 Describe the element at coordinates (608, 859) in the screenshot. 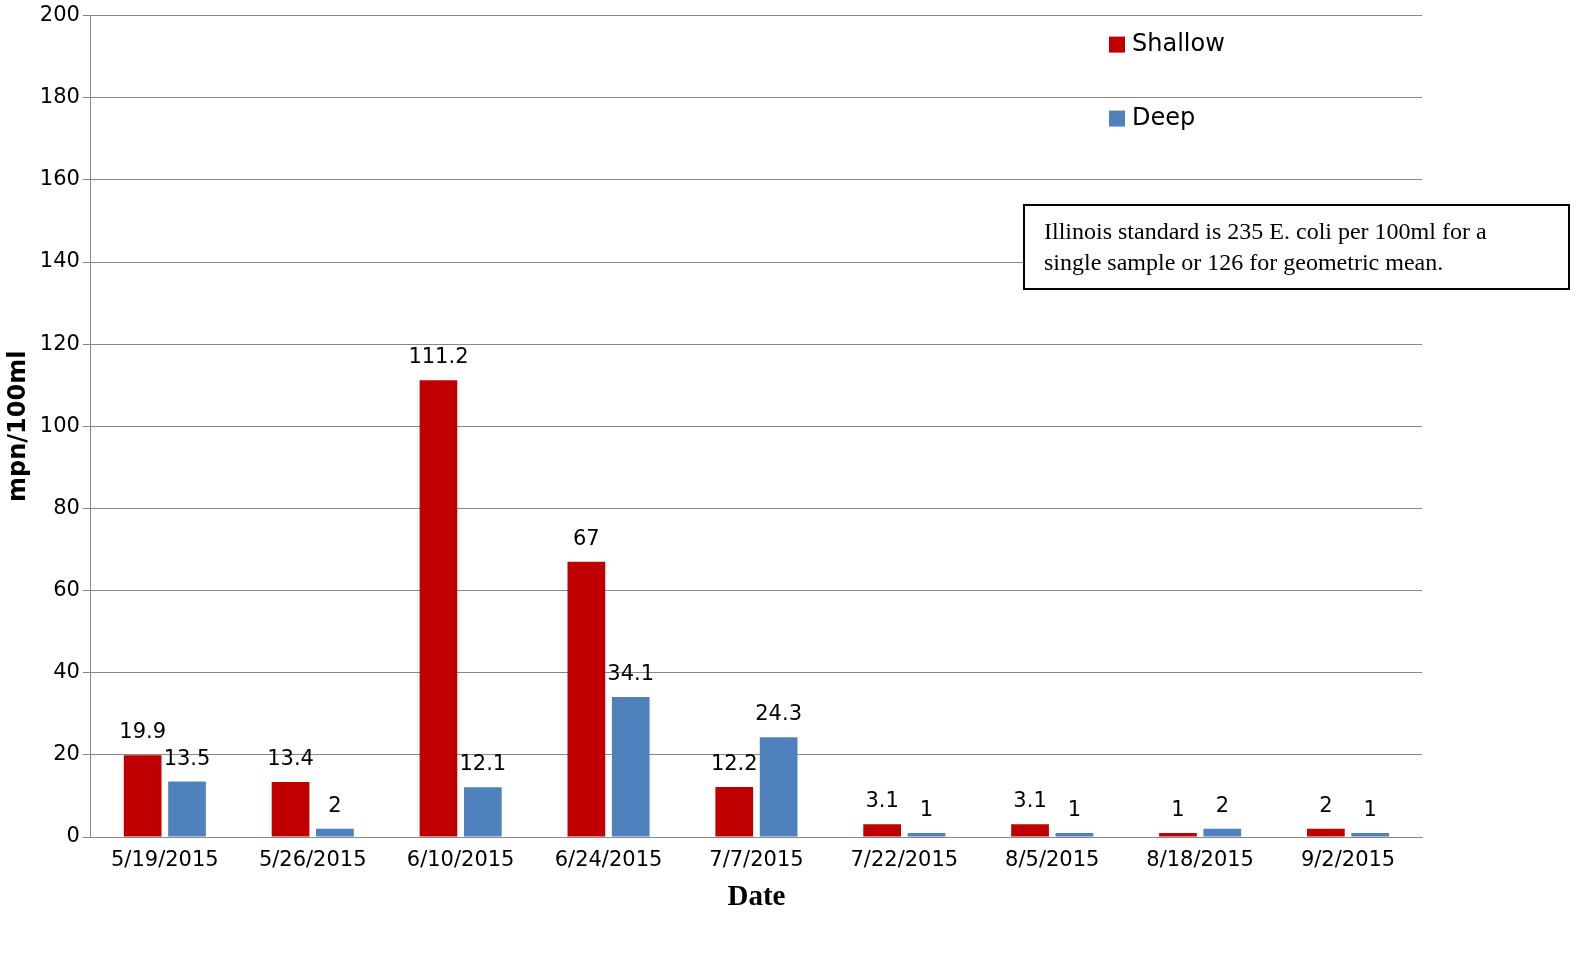

I see `x-tick-label: 6/24/2015` at that location.